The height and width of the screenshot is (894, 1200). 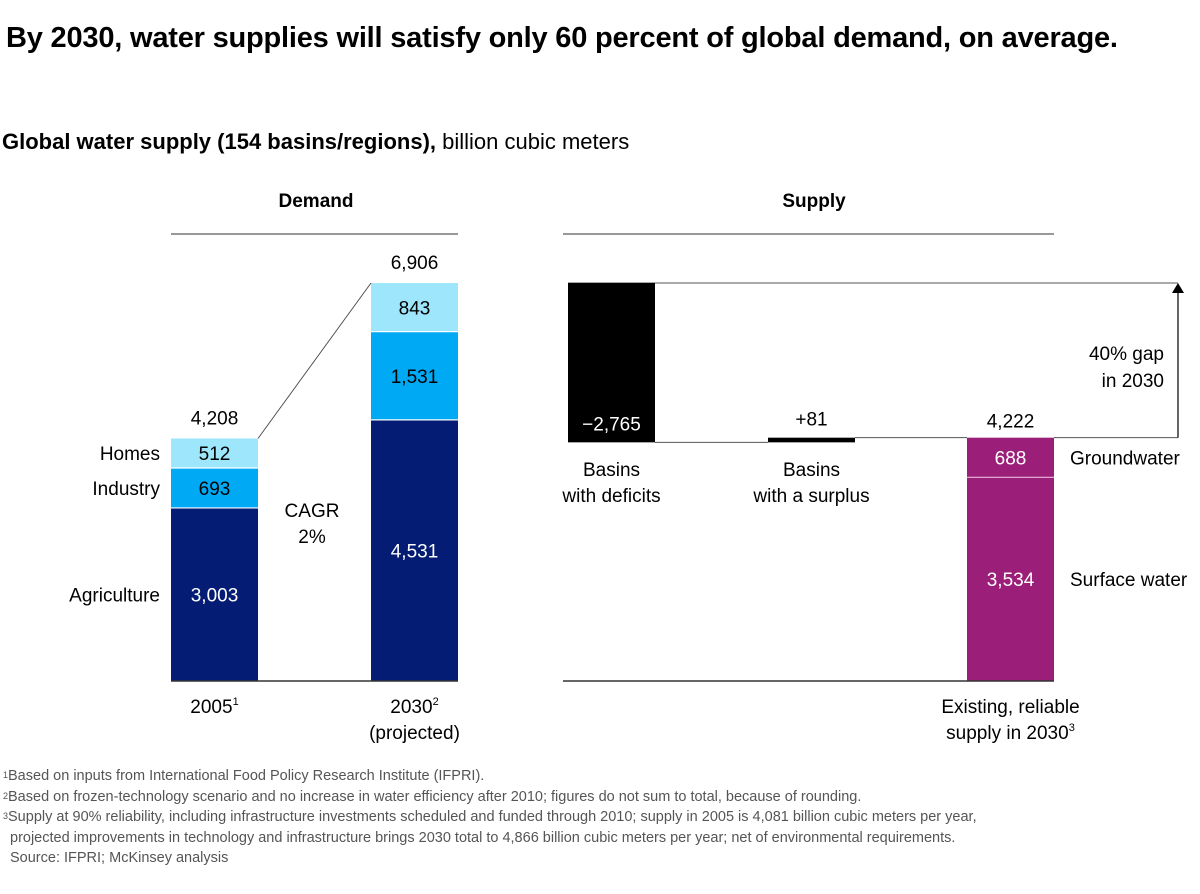 I want to click on demand-total-label: 4,208, so click(x=215, y=418).